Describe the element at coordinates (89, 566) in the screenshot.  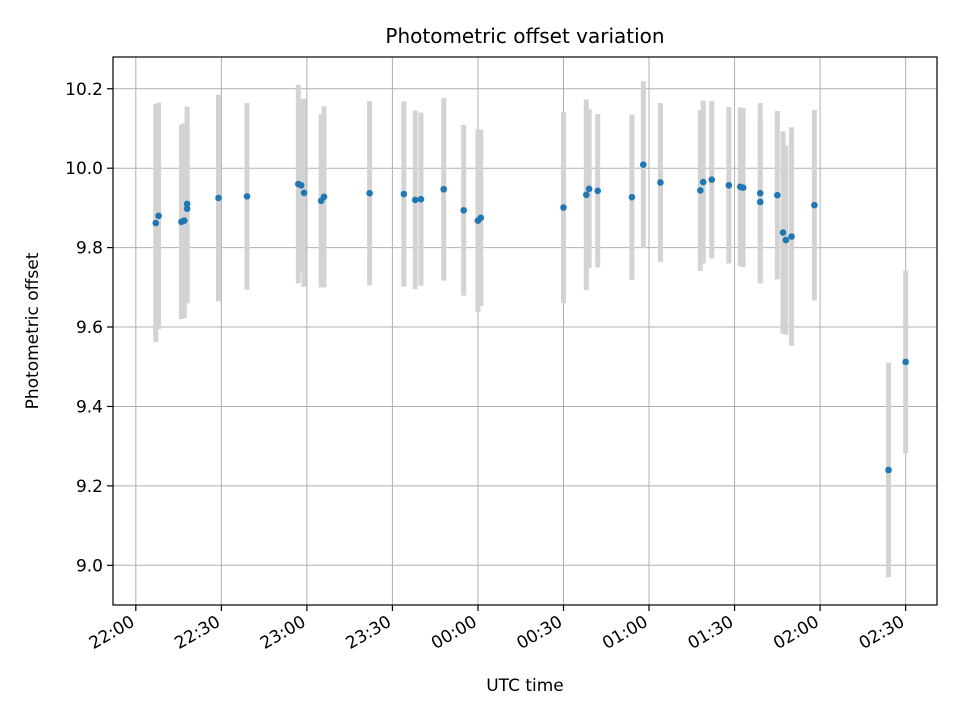
I see `y-tick-label: 9.0` at that location.